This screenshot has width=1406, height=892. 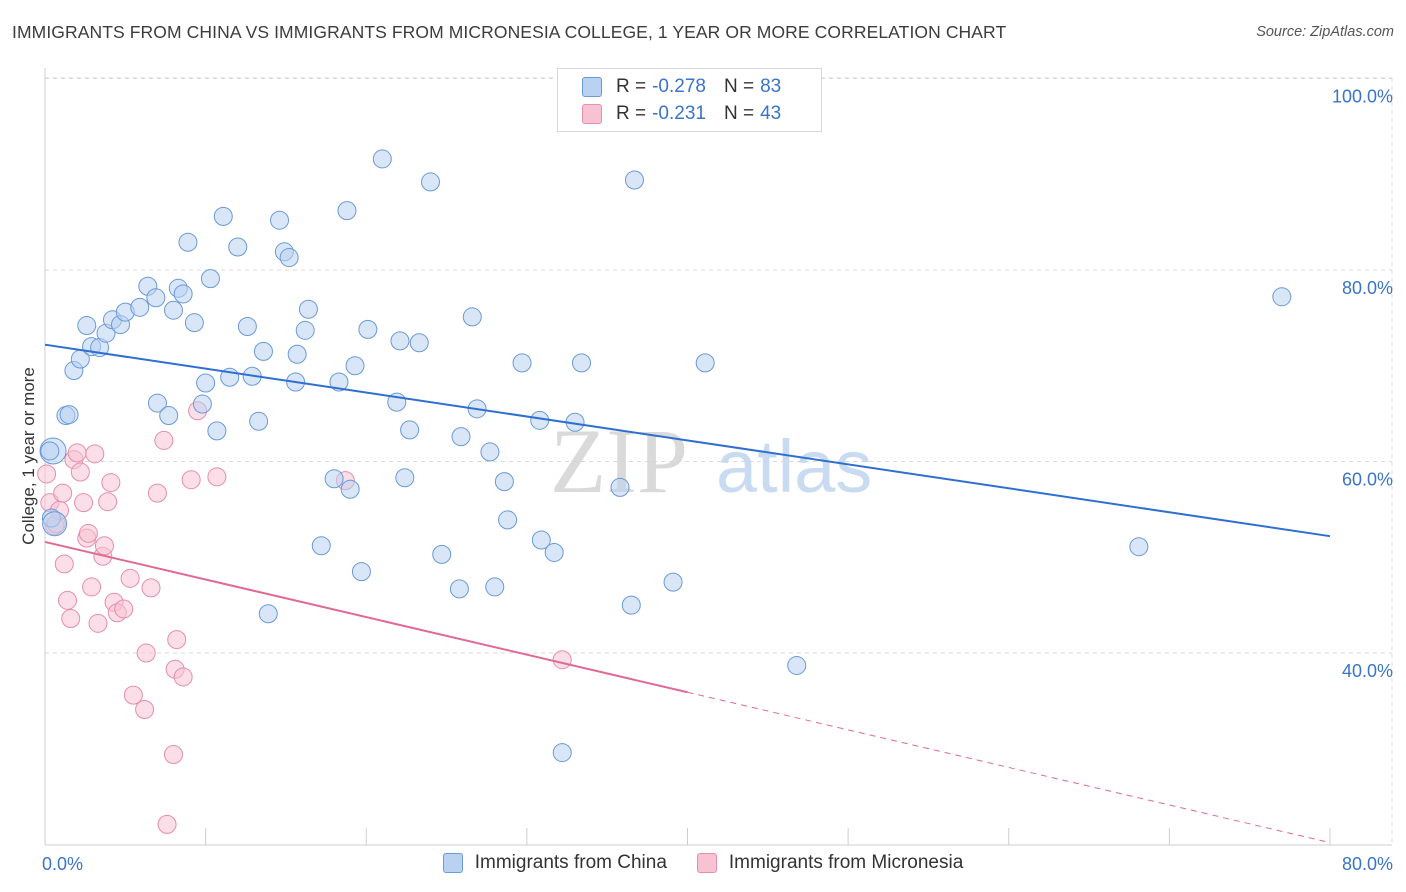 I want to click on y-axis-title: College, 1 year or more, so click(x=28, y=456).